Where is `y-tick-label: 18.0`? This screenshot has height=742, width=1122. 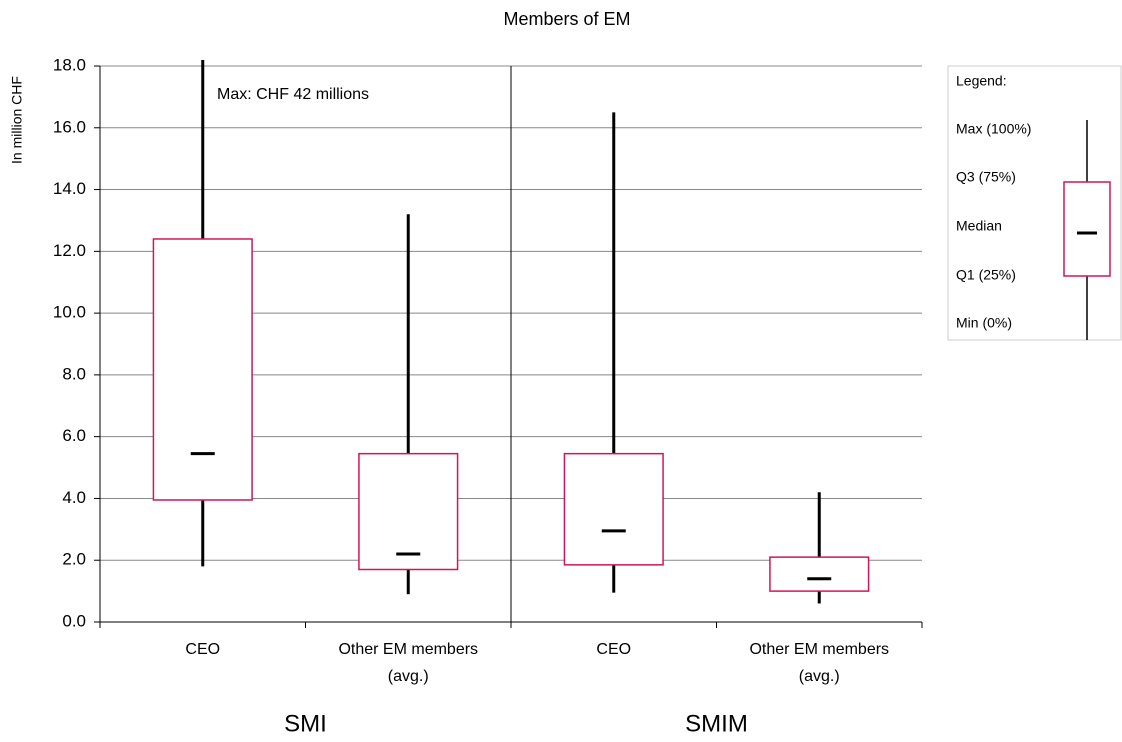 y-tick-label: 18.0 is located at coordinates (69, 64).